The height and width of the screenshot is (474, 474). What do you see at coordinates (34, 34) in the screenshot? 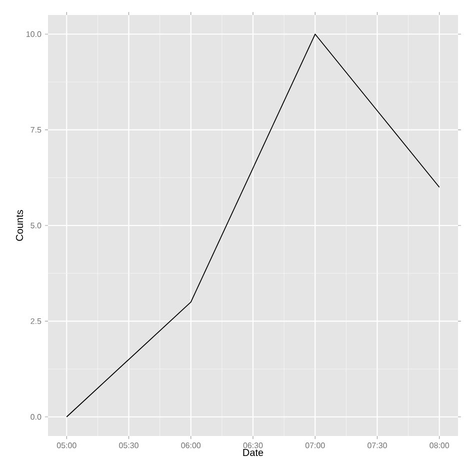
I see `y-tick-label: 10.0` at bounding box center [34, 34].